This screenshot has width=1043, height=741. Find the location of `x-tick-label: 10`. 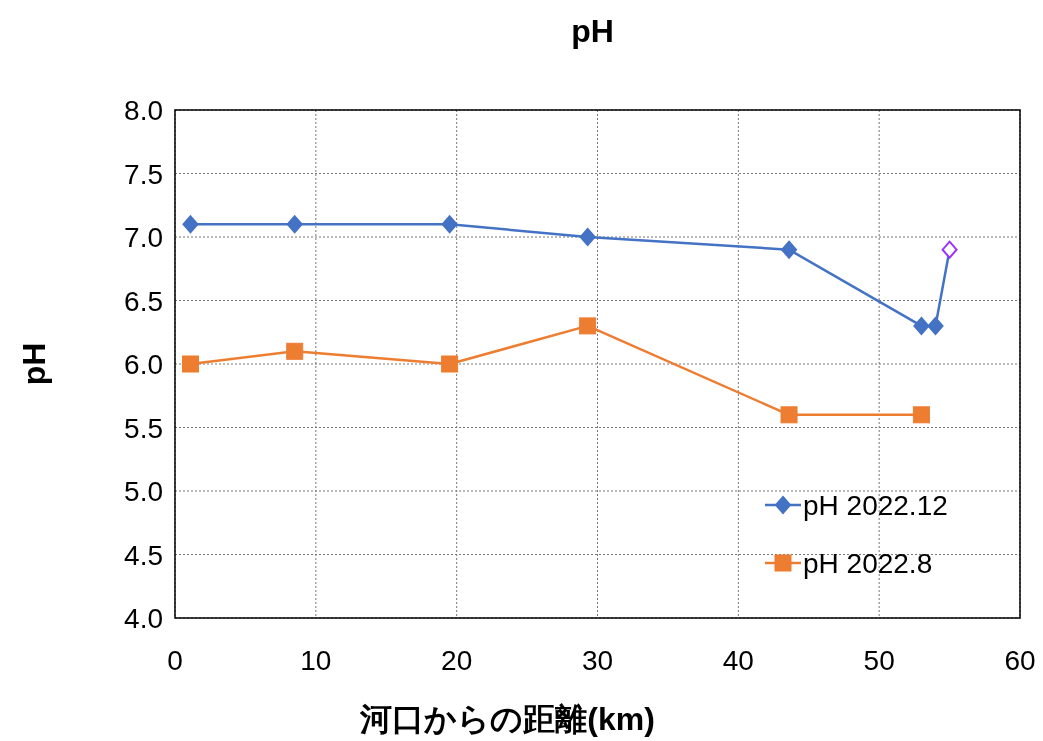

x-tick-label: 10 is located at coordinates (316, 660).